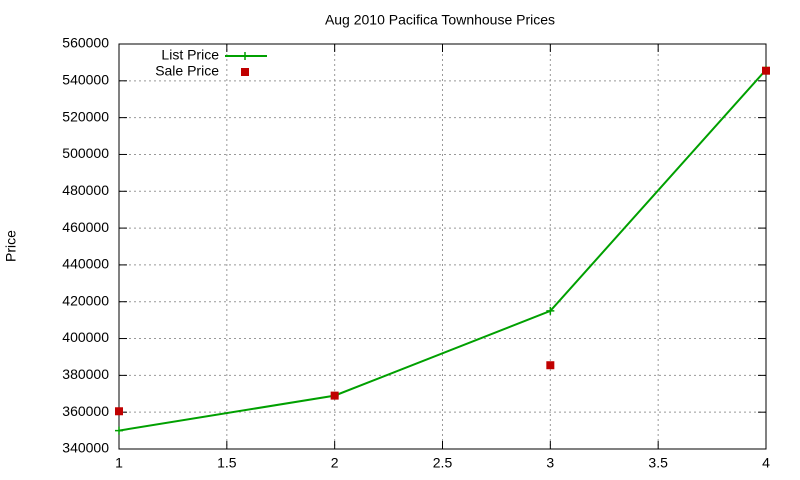 Image resolution: width=800 pixels, height=480 pixels. Describe the element at coordinates (187, 71) in the screenshot. I see `legend-label: Sale Price` at that location.